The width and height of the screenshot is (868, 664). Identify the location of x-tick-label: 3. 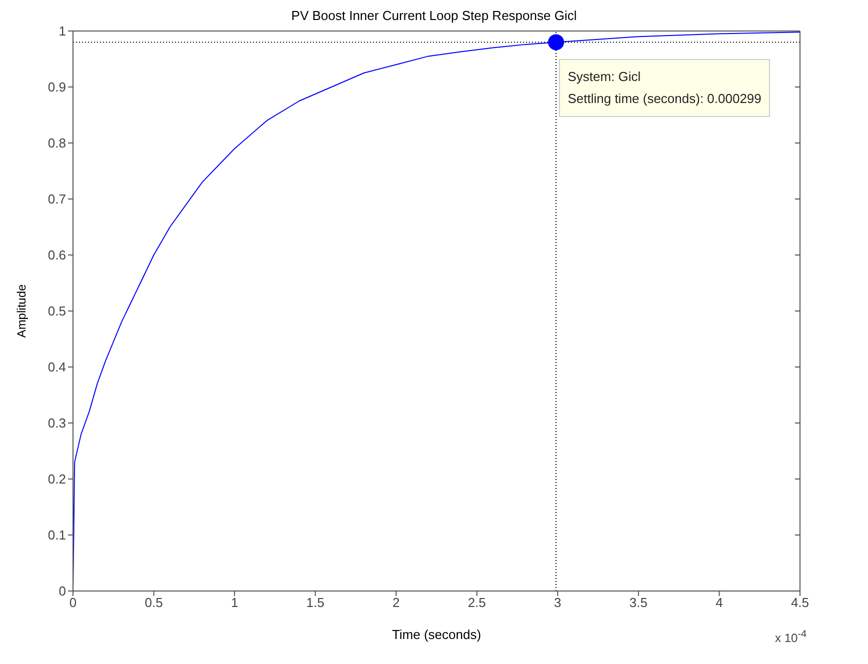
(558, 602).